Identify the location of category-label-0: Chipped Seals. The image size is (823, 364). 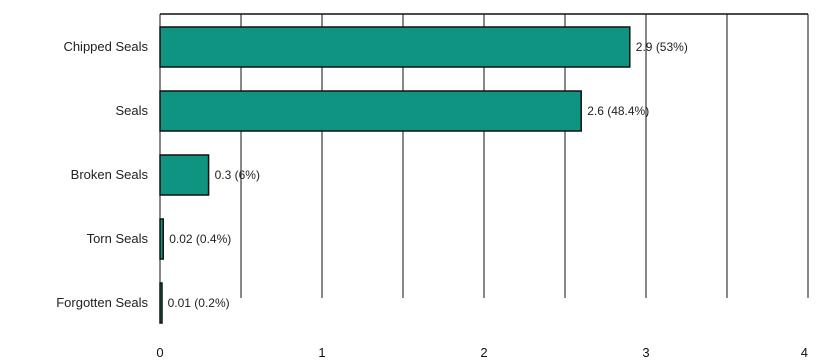
(105, 46).